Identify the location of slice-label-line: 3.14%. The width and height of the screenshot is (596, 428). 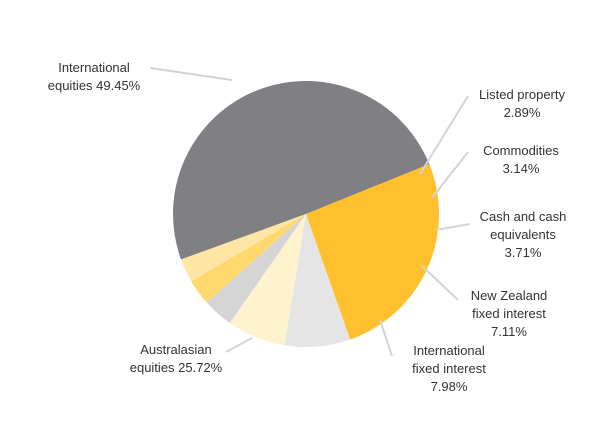
(521, 168).